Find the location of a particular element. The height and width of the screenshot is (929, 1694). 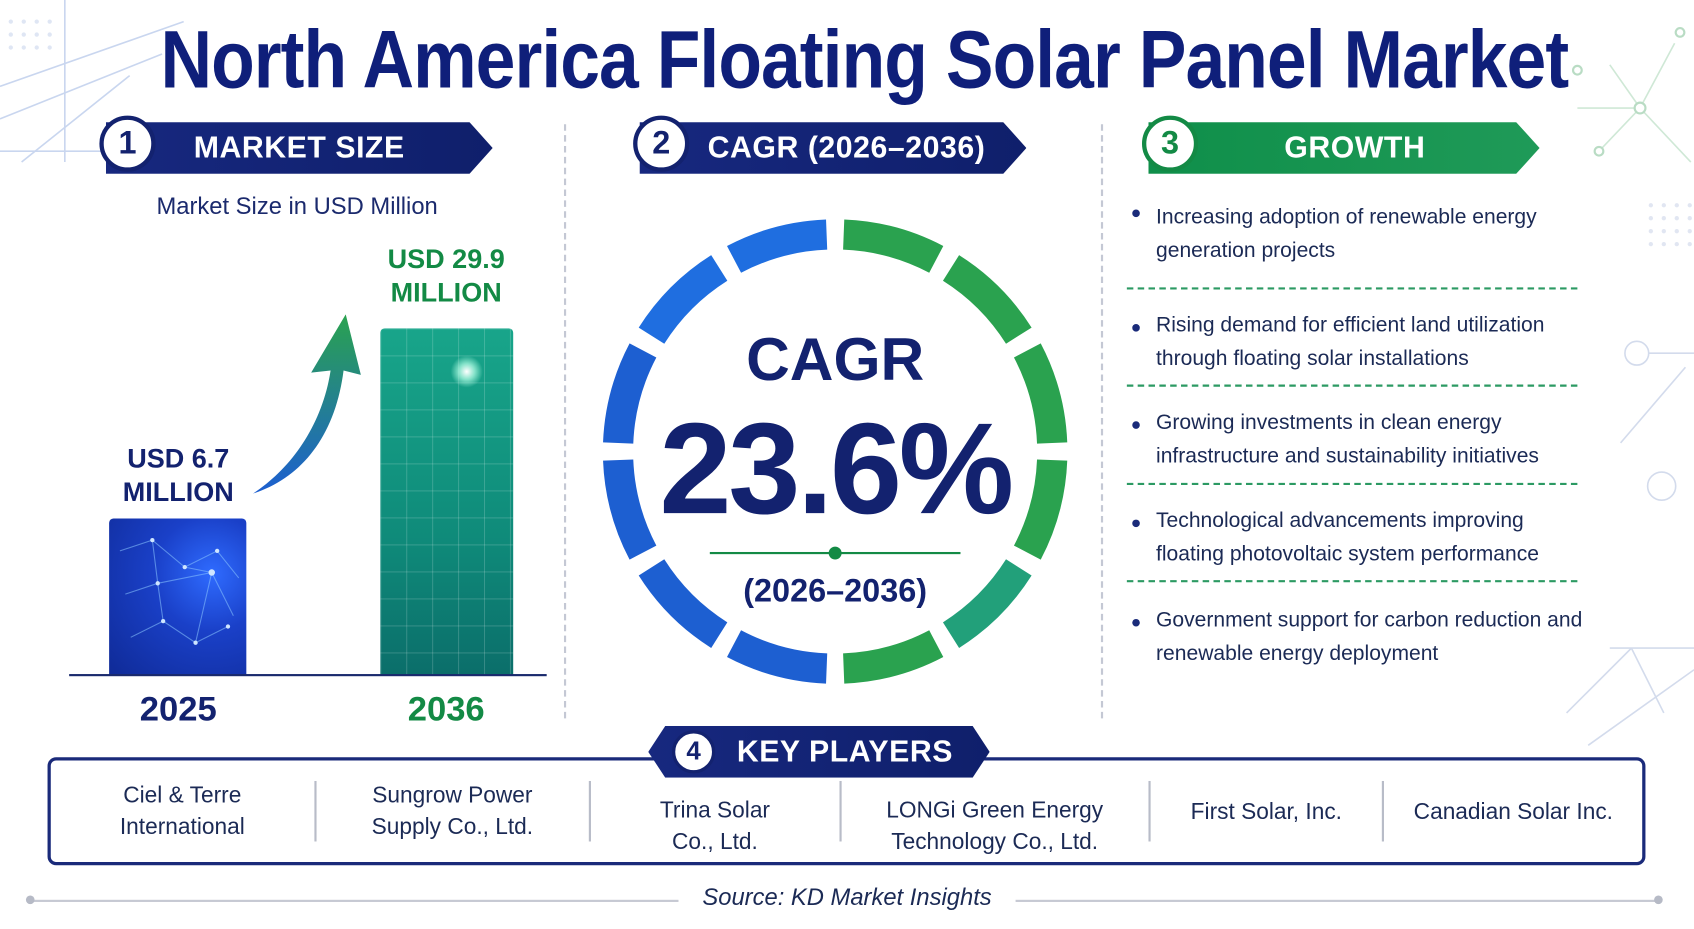

year-label-2025: 2025 is located at coordinates (178, 709).